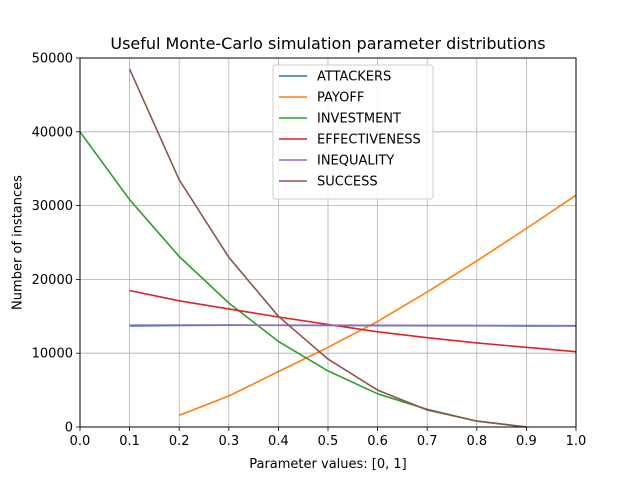  I want to click on x-tick-label: 0.3, so click(228, 441).